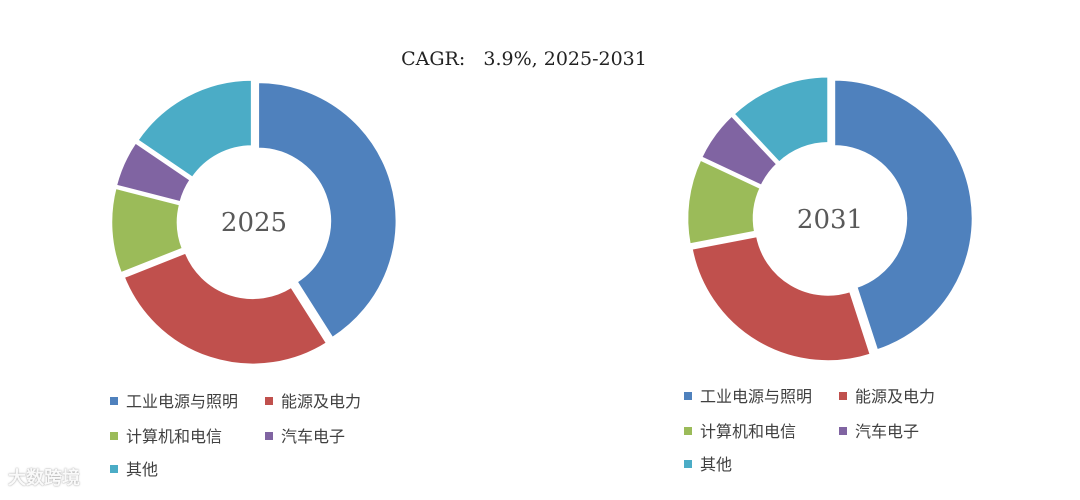 This screenshot has width=1080, height=500. I want to click on center-label-2025: 2025, so click(254, 223).